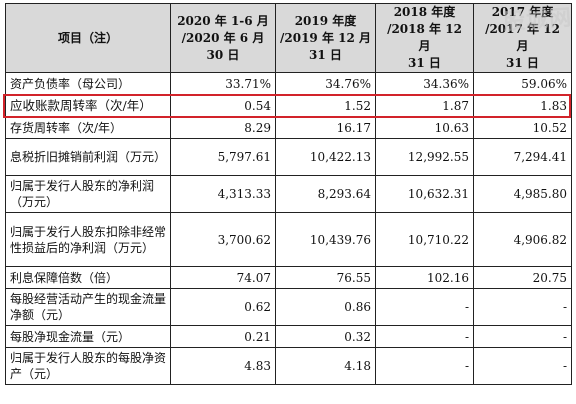  What do you see at coordinates (223, 336) in the screenshot?
I see `cell-value: 0.21` at bounding box center [223, 336].